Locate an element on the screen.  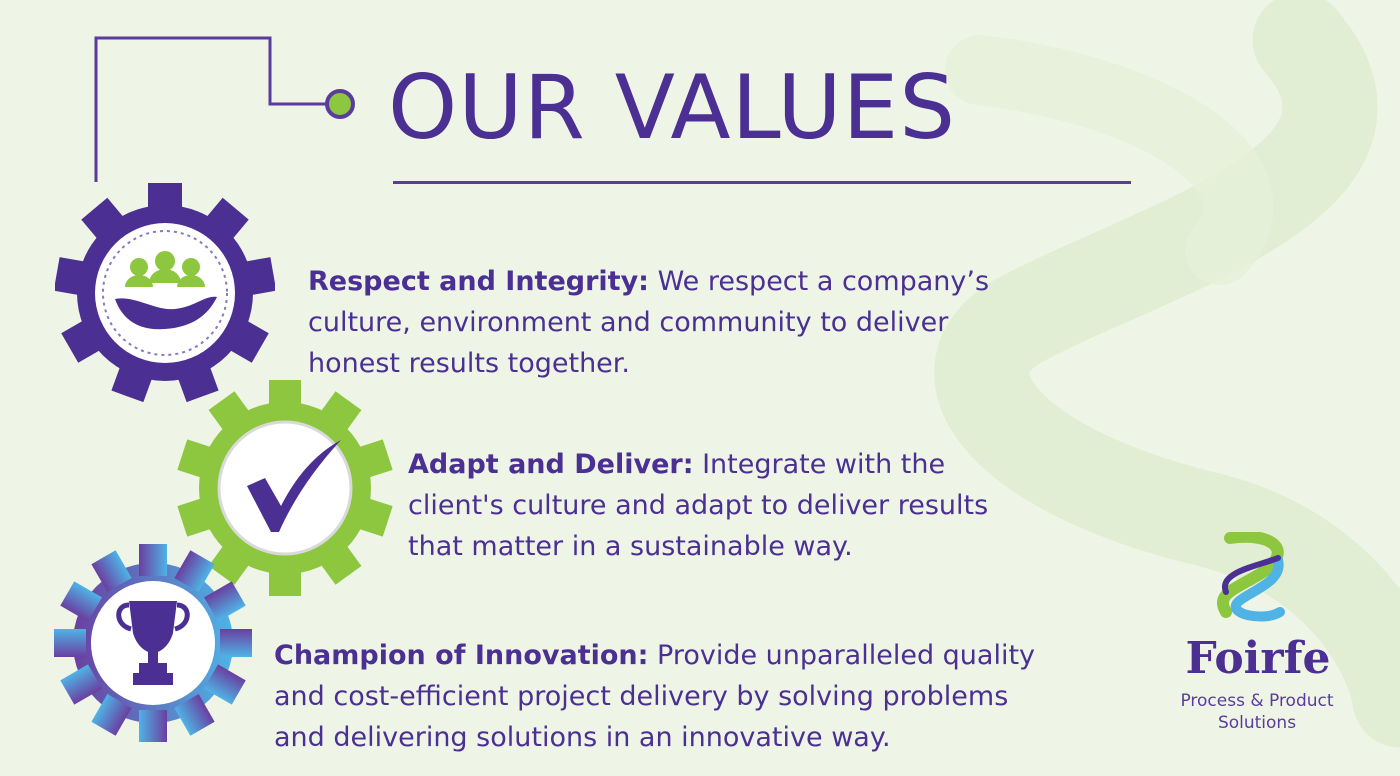
title-underline is located at coordinates (762, 182).